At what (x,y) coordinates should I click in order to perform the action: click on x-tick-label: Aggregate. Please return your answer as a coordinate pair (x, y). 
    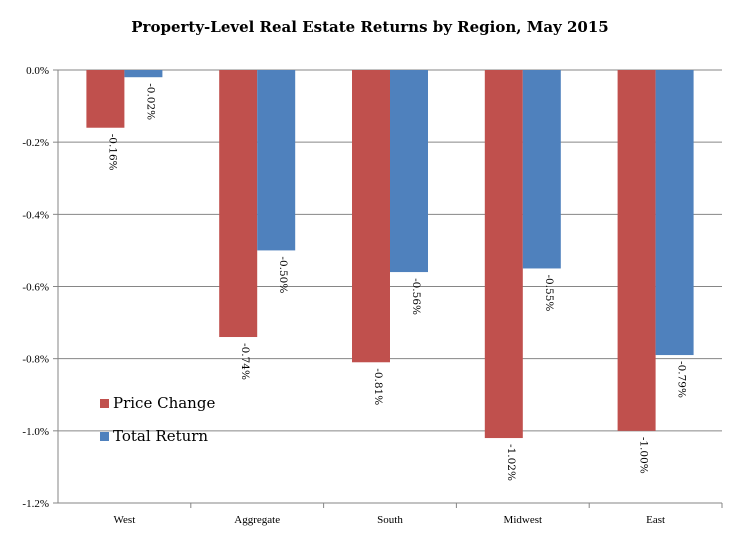
    Looking at the image, I should click on (257, 520).